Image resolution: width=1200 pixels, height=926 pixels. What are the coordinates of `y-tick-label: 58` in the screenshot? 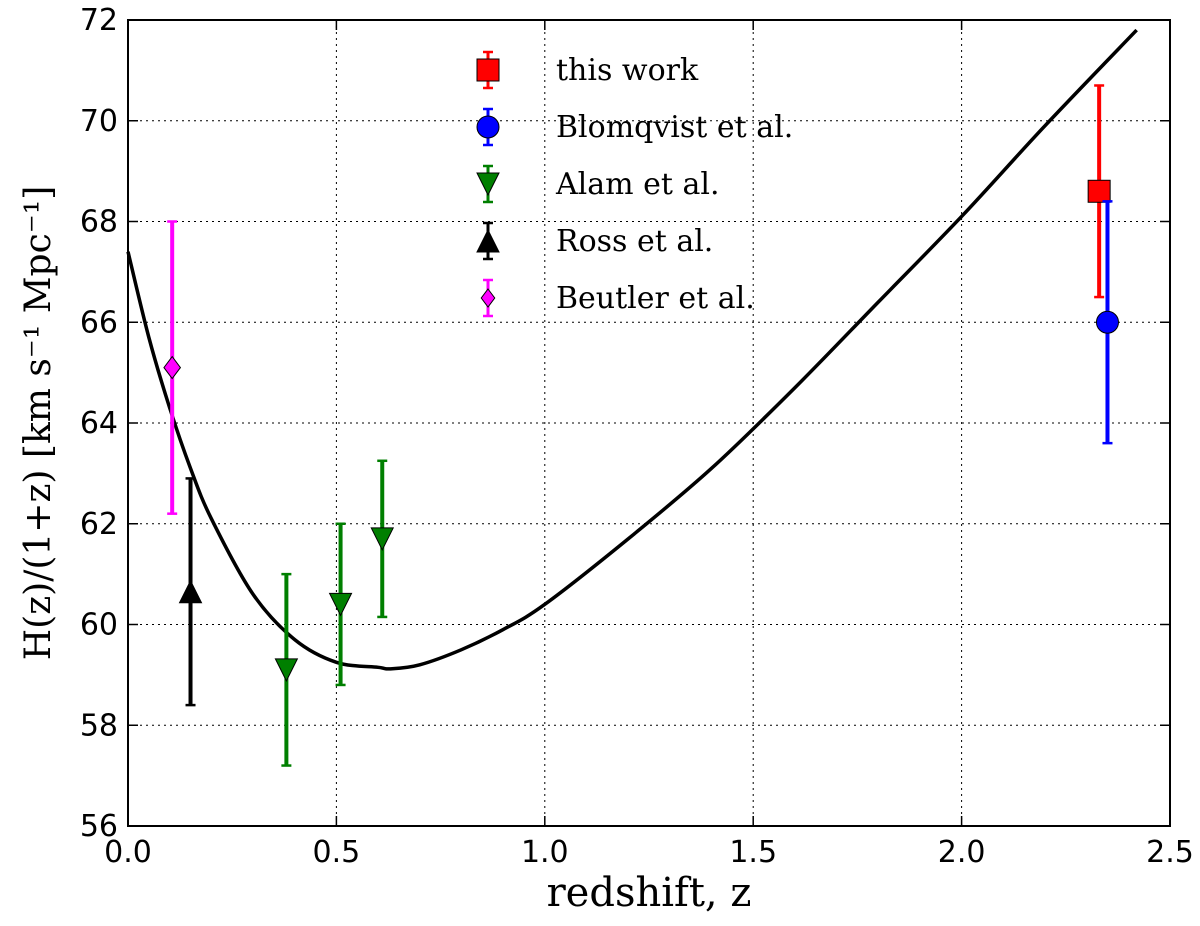 It's located at (99, 725).